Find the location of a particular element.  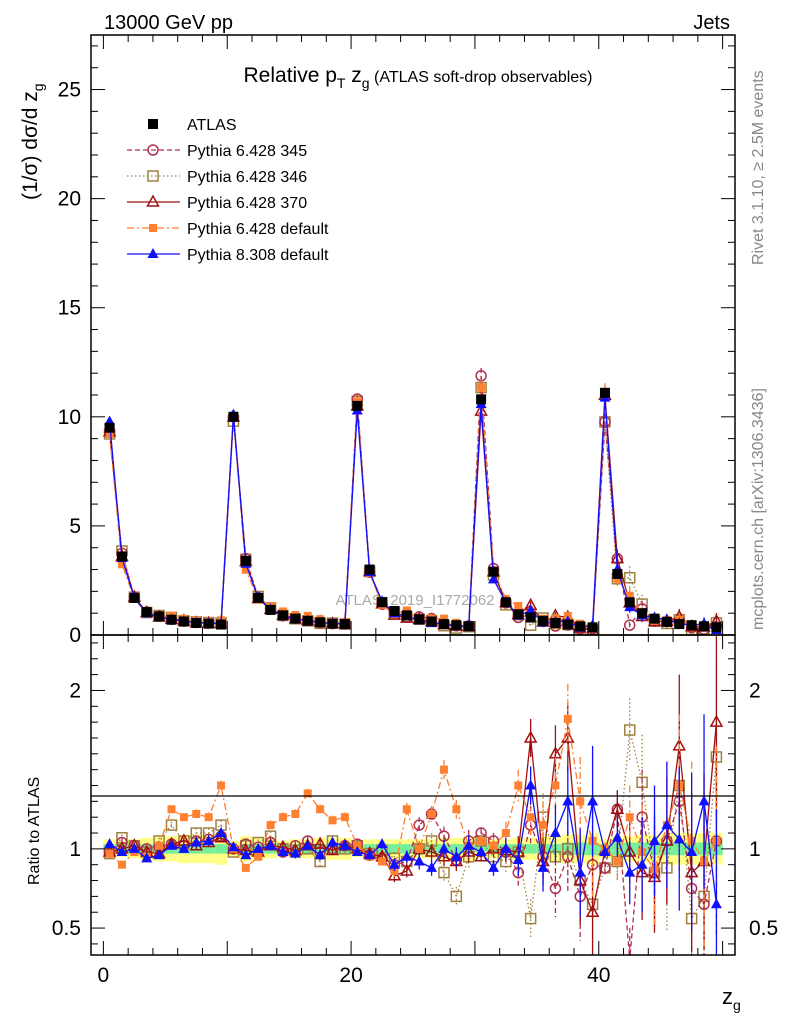

legend-label: Pythia 6.428 346 is located at coordinates (247, 177).